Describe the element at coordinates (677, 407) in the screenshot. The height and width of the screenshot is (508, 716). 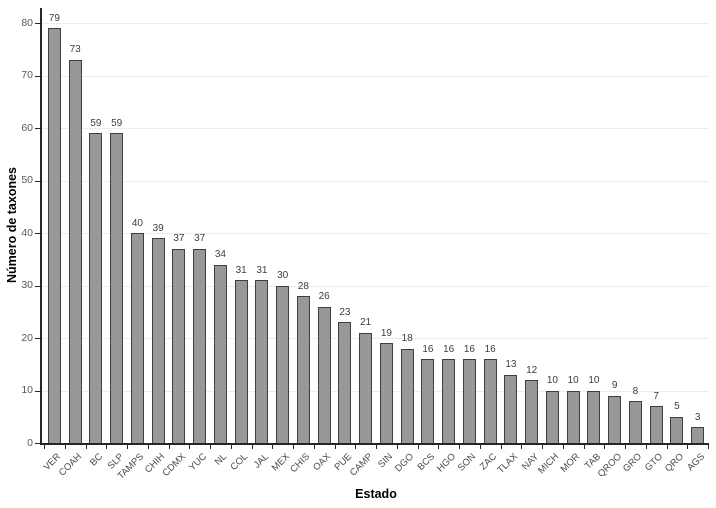
I see `bar-value-label: 5` at that location.